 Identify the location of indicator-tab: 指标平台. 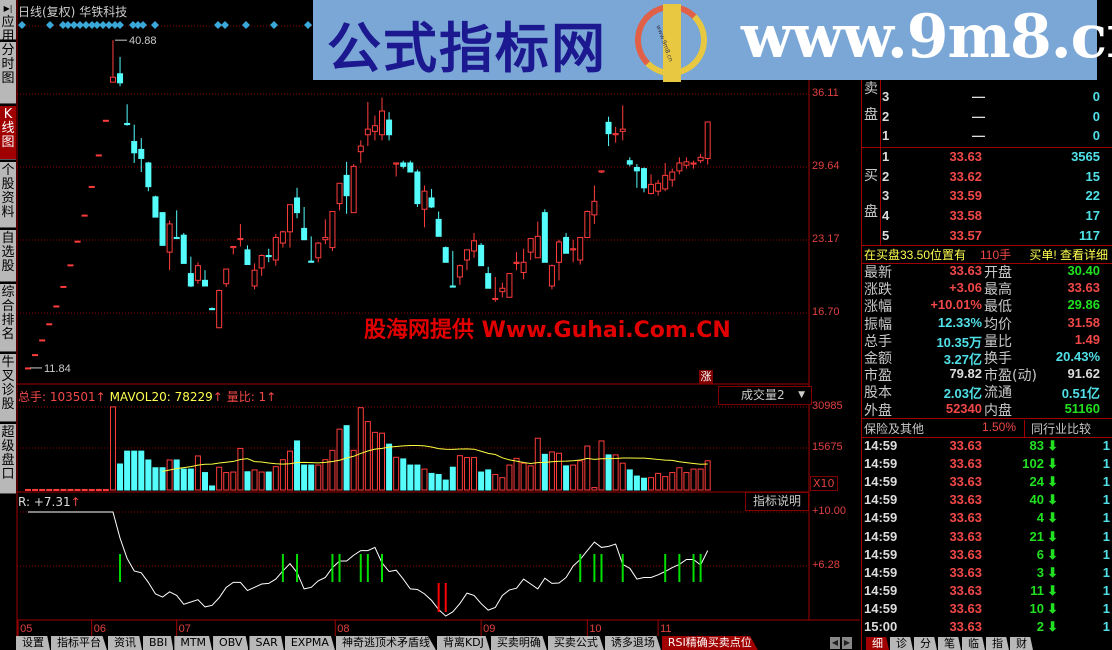
(79, 643).